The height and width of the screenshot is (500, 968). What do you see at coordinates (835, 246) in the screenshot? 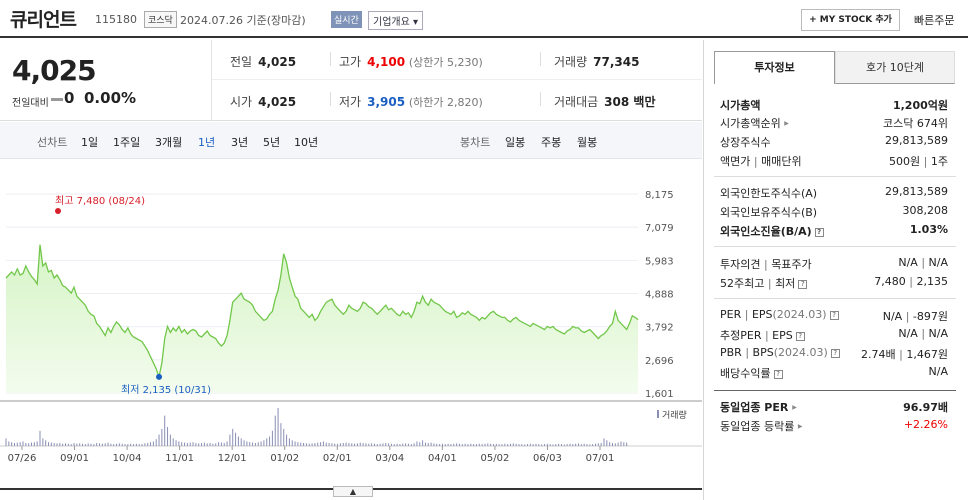
I see `divider` at bounding box center [835, 246].